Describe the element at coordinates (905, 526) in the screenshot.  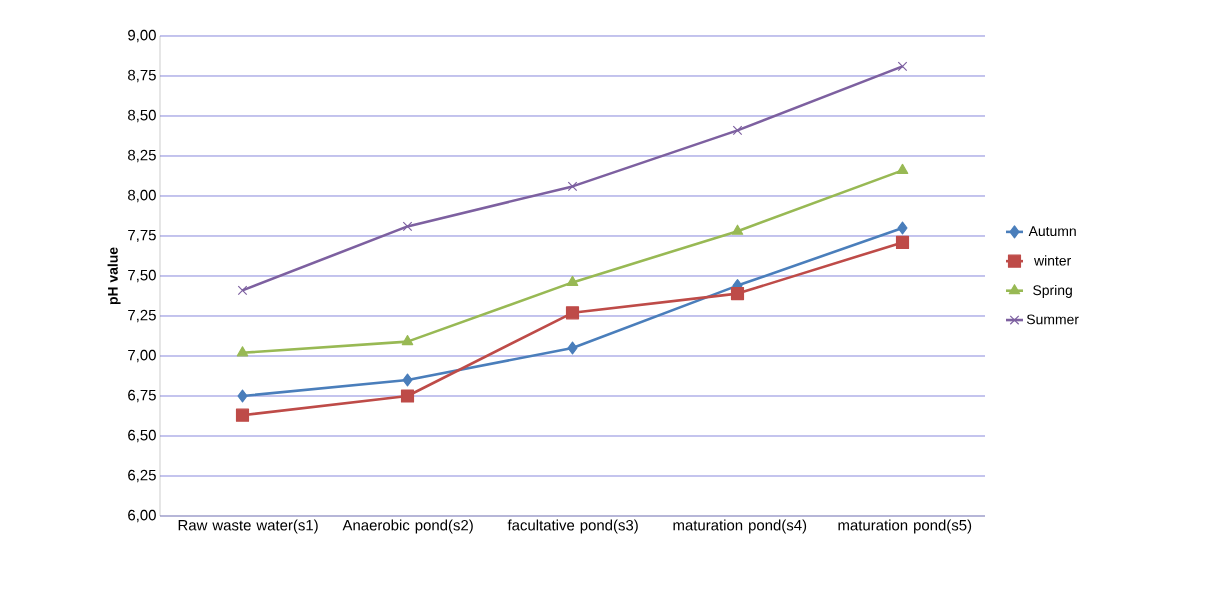
I see `x-tick-label: maturation pond(s5)` at that location.